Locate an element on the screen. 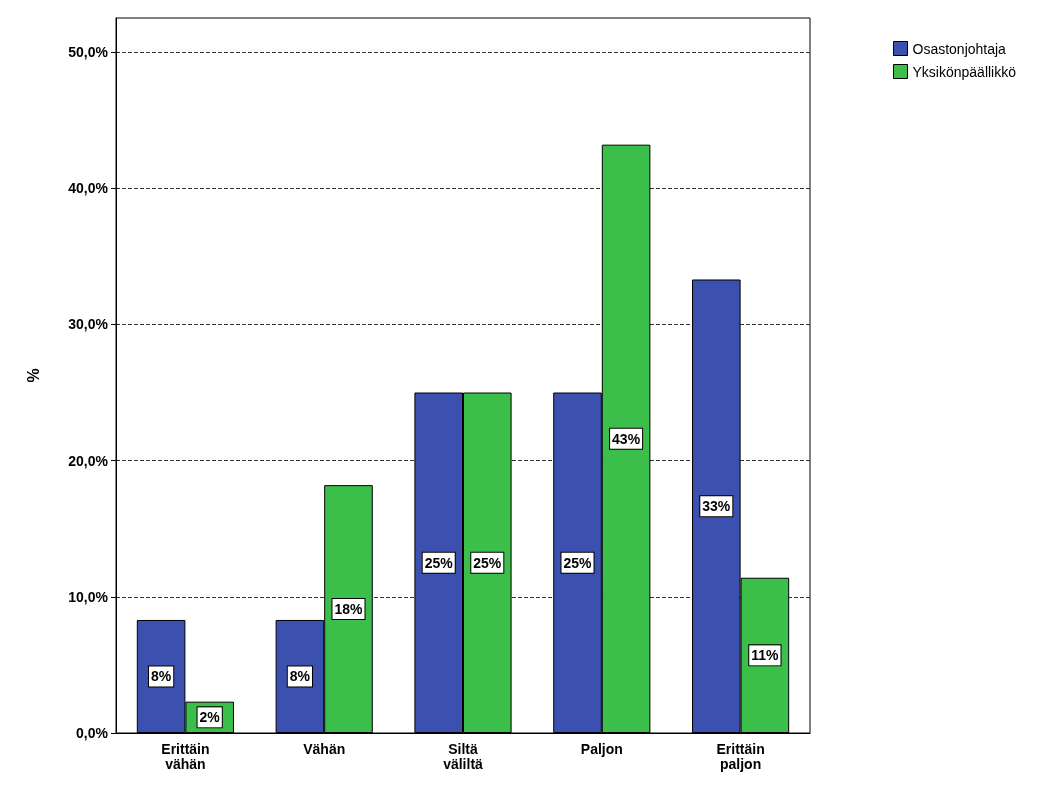 This screenshot has width=1039, height=807. y-tick-label: 20,0% is located at coordinates (88, 460).